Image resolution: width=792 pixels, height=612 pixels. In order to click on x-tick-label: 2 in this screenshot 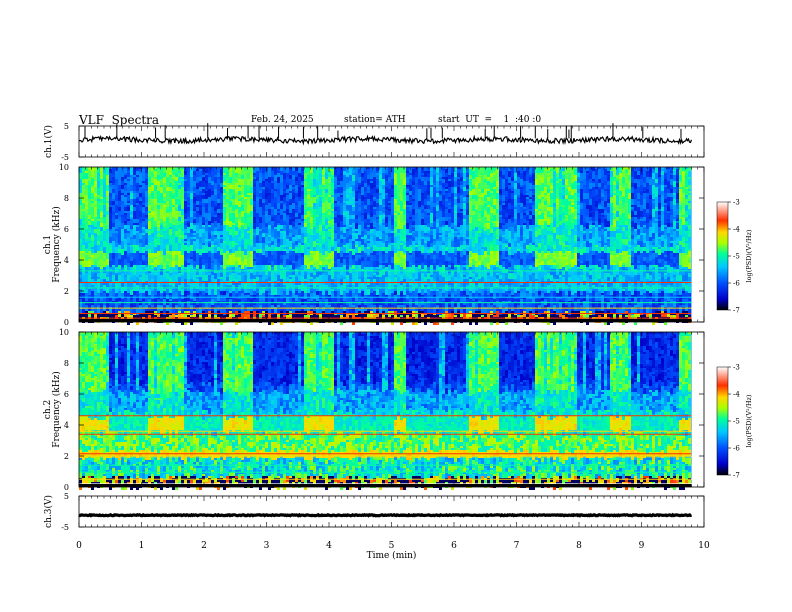, I will do `click(204, 546)`.